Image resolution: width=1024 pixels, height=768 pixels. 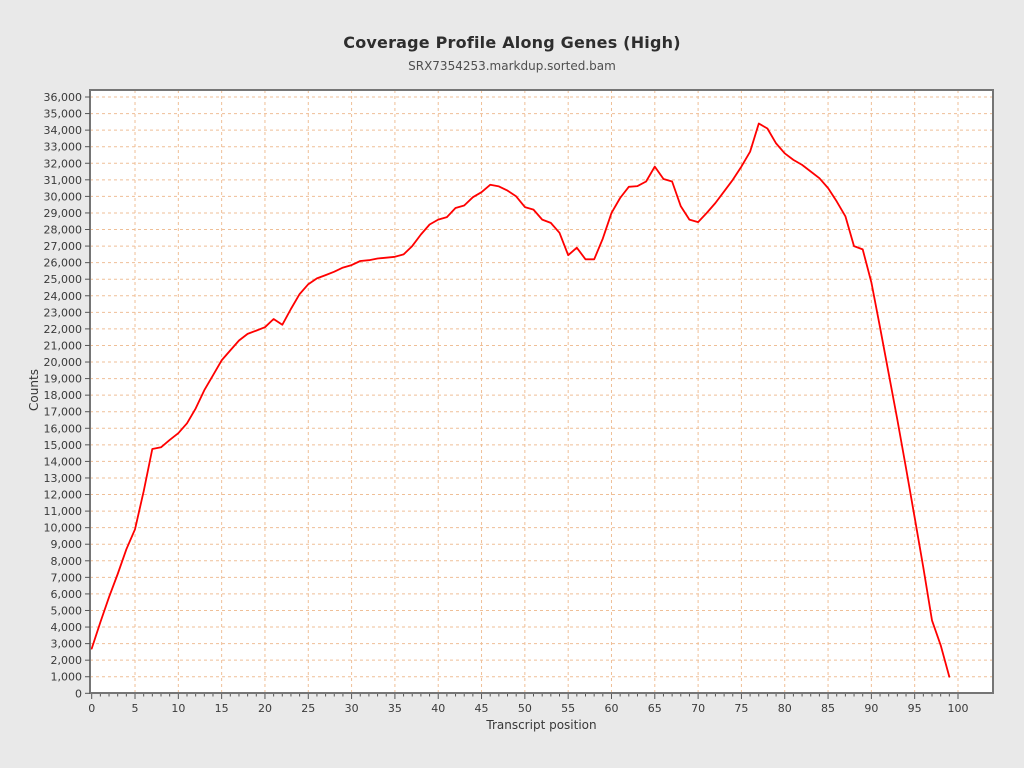 I want to click on y-tick-label: 10,000, so click(x=63, y=528).